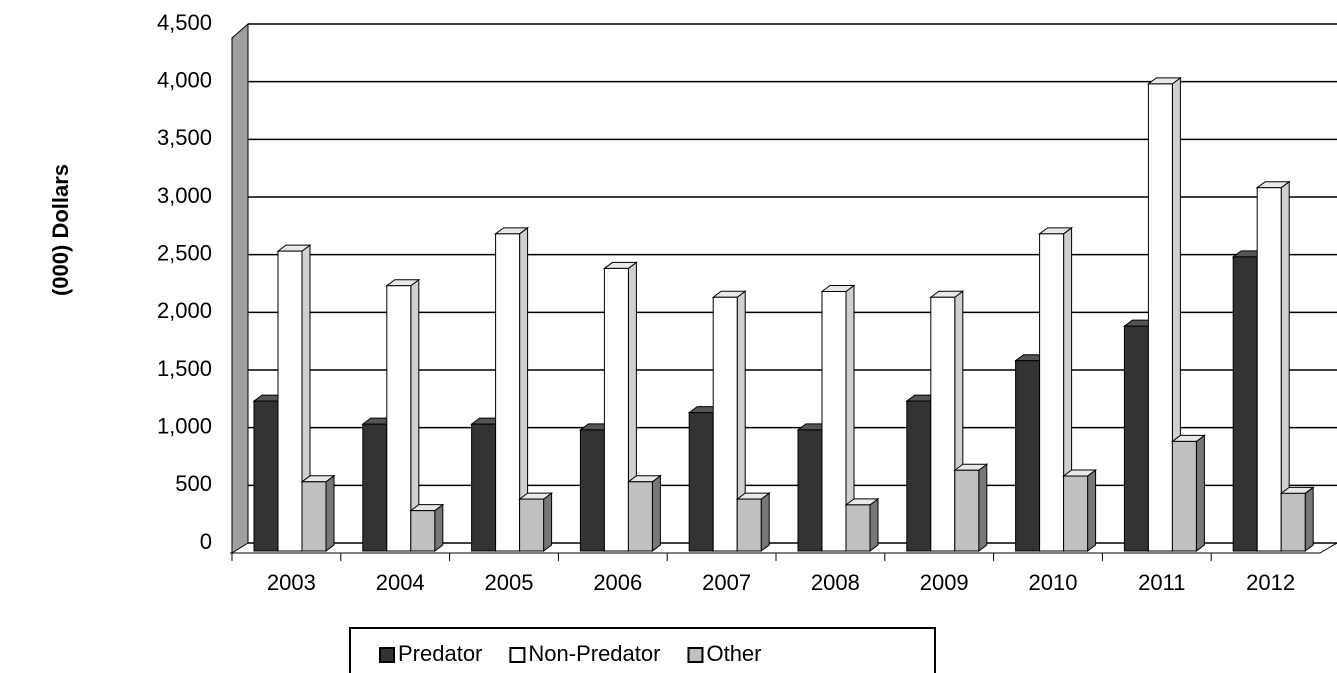 This screenshot has width=1337, height=673. I want to click on legend-label: Non-Predator, so click(594, 653).